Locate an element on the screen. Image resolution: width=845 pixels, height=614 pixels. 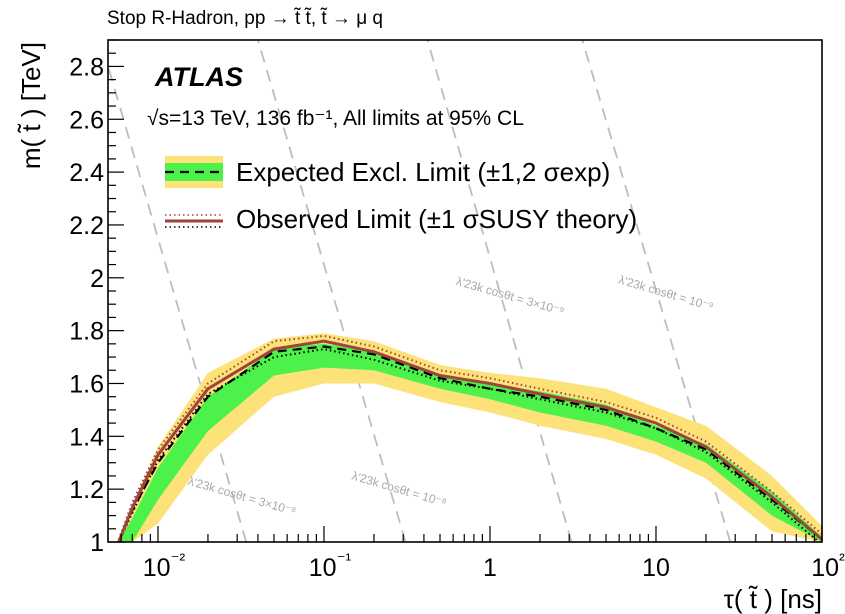
x-tick-label: 1 is located at coordinates (490, 568).